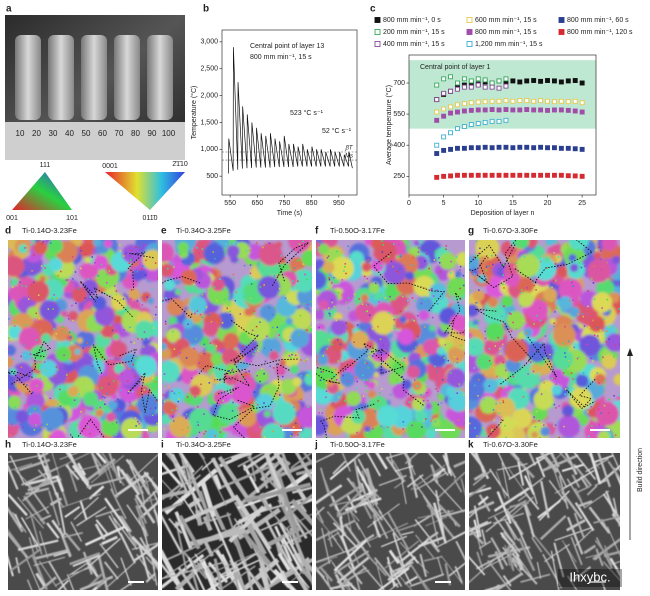  I want to click on y-axis-label: Temperature (°C), so click(194, 113).